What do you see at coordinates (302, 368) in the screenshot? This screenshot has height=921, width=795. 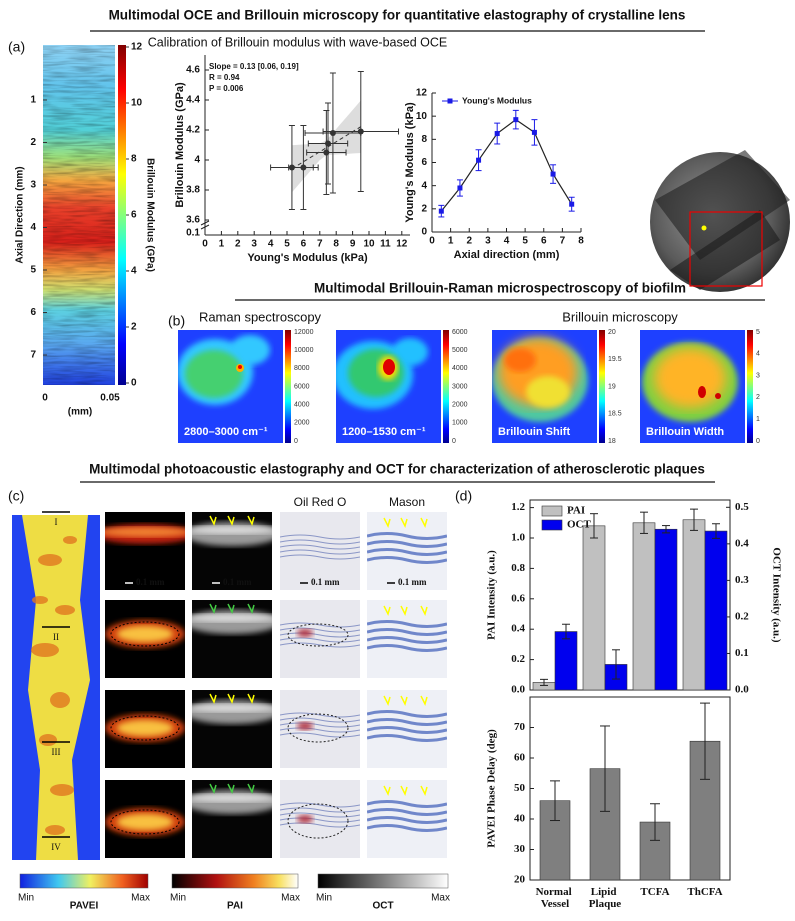 I see `colorbar-tick-label: 8000` at bounding box center [302, 368].